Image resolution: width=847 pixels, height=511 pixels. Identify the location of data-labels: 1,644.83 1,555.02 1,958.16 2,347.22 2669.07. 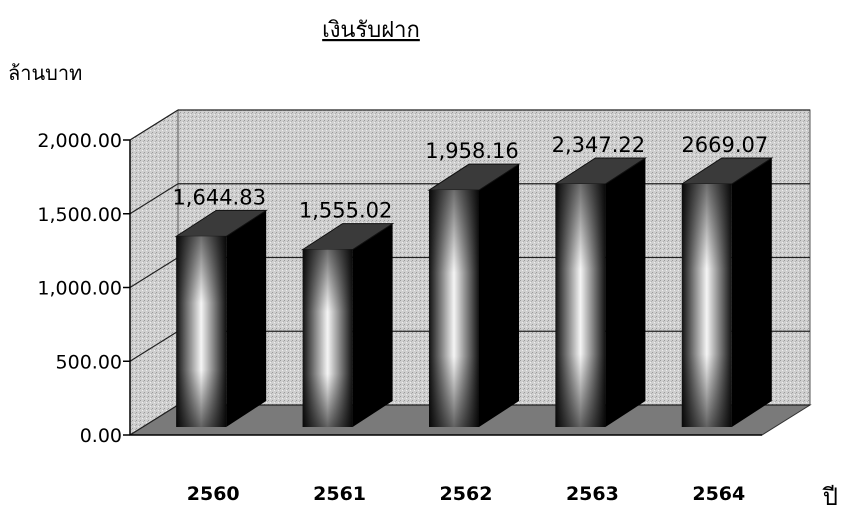
(470, 178).